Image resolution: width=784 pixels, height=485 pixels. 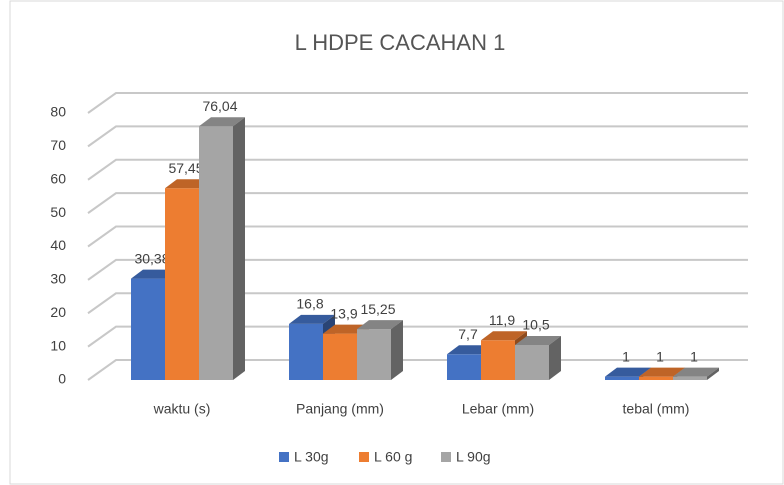 What do you see at coordinates (502, 320) in the screenshot?
I see `data-label: 11,9` at bounding box center [502, 320].